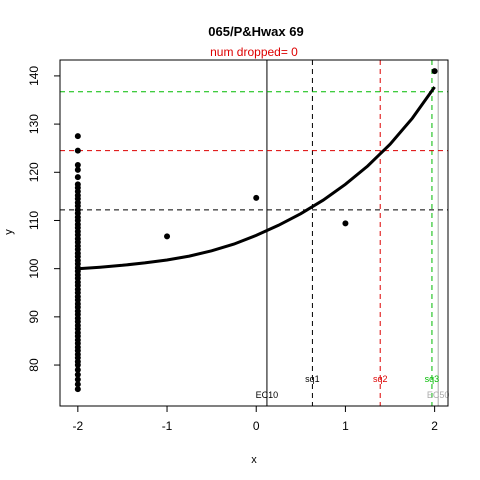 This screenshot has height=480, width=480. What do you see at coordinates (34, 172) in the screenshot?
I see `y-tick-label-4: 120` at bounding box center [34, 172].